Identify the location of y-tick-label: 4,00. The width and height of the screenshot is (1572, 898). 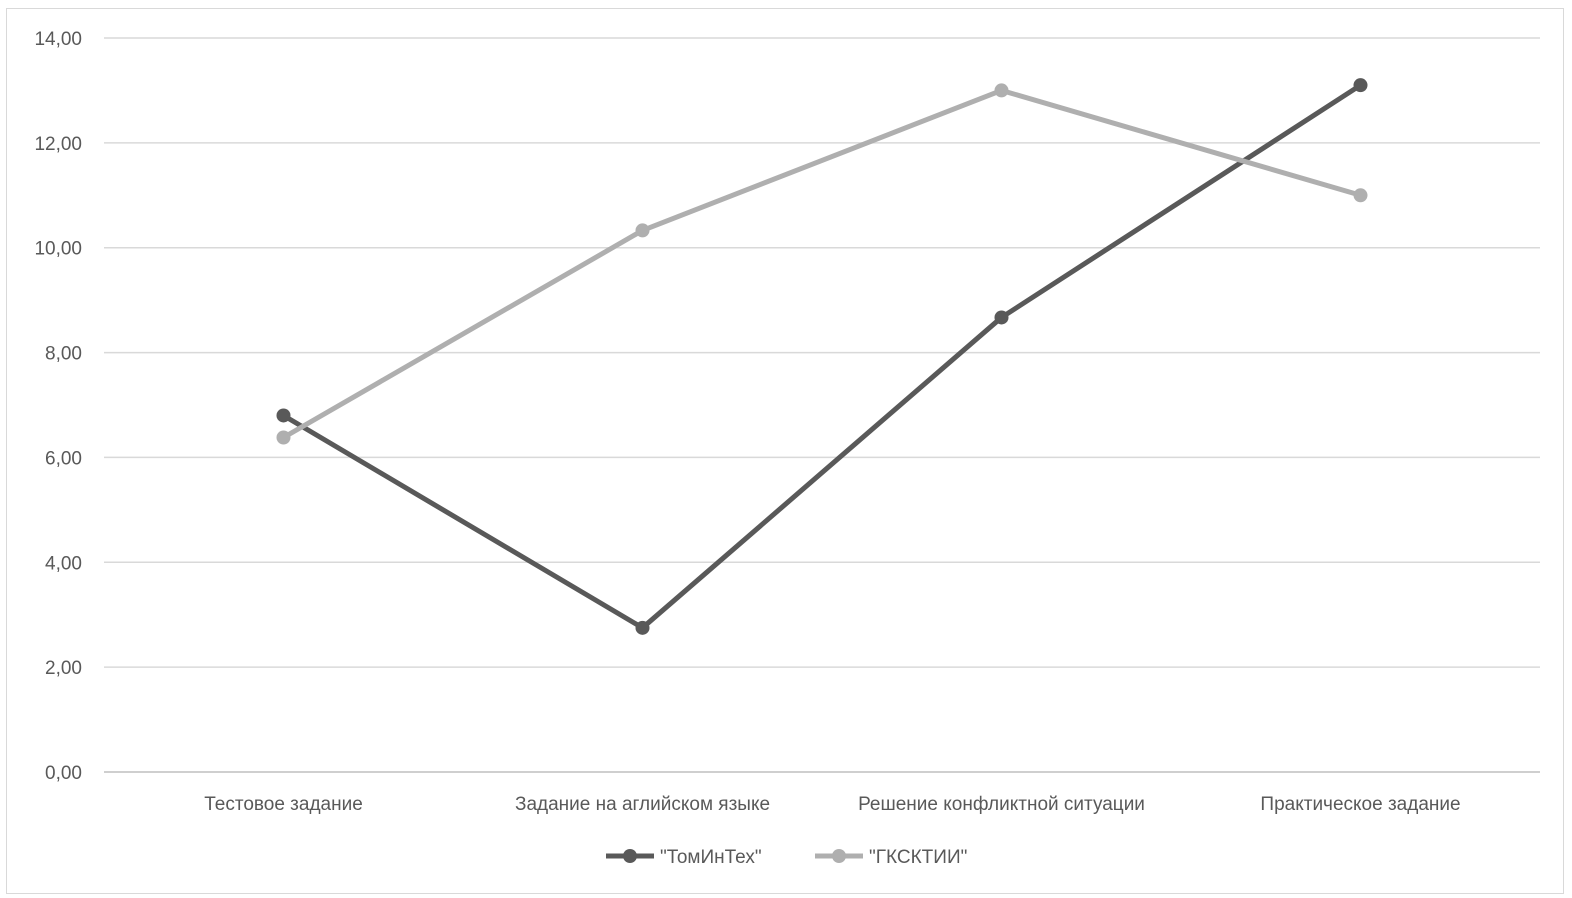
(63, 563).